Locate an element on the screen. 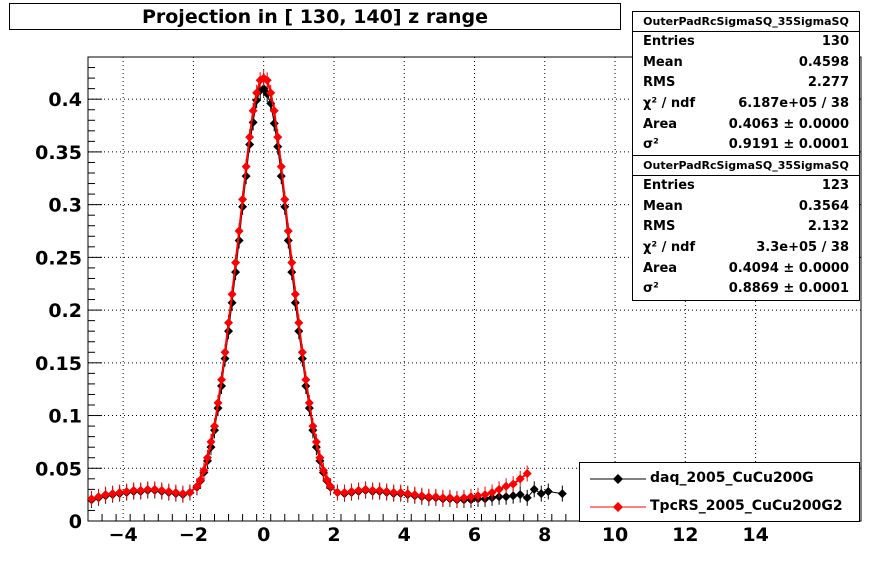 The image size is (878, 578). x-tick-label: 12 is located at coordinates (685, 535).